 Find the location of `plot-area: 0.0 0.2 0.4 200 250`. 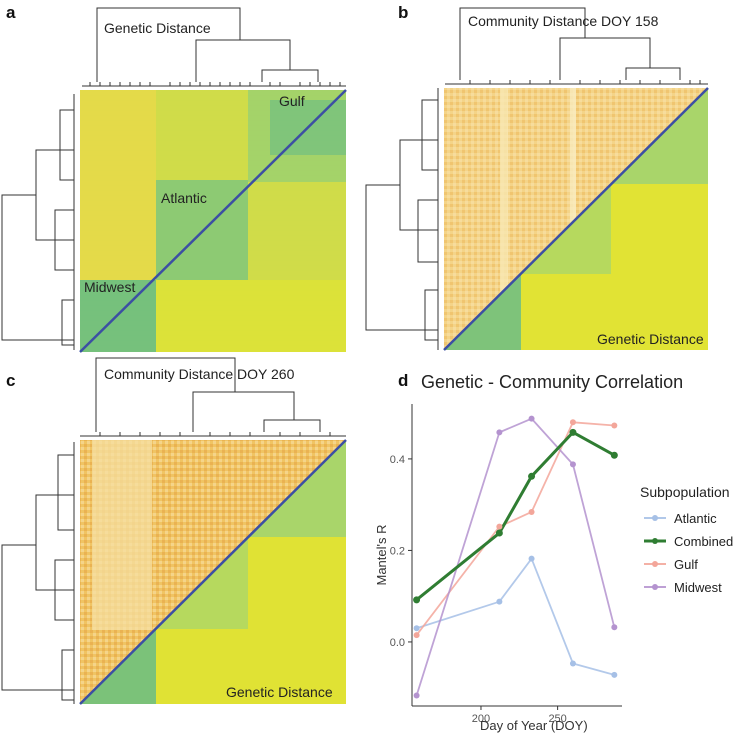

plot-area: 0.0 0.2 0.4 200 250 is located at coordinates (506, 564).